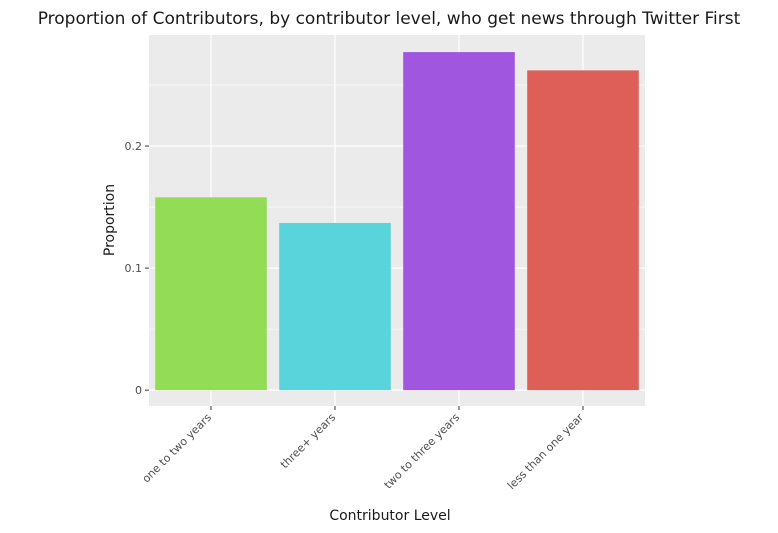 The height and width of the screenshot is (533, 778). Describe the element at coordinates (211, 294) in the screenshot. I see `bar-one-to-two-years` at that location.